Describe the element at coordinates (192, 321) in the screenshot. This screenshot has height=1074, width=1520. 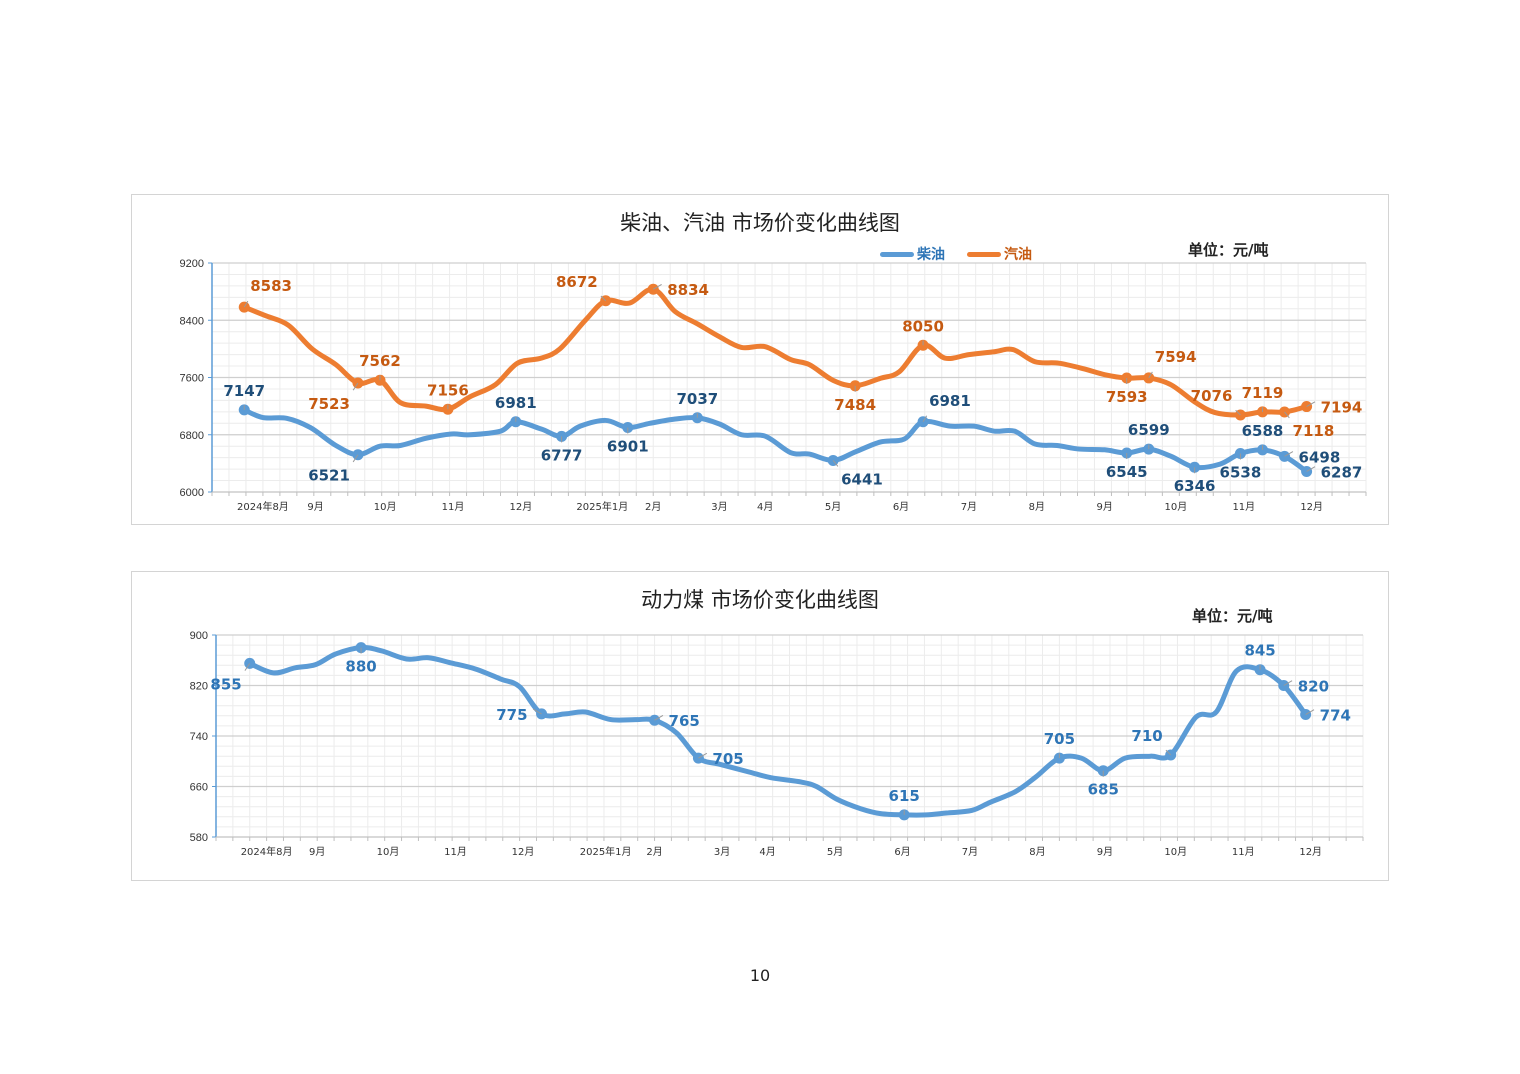
I see `y-tick-label: 8400` at that location.